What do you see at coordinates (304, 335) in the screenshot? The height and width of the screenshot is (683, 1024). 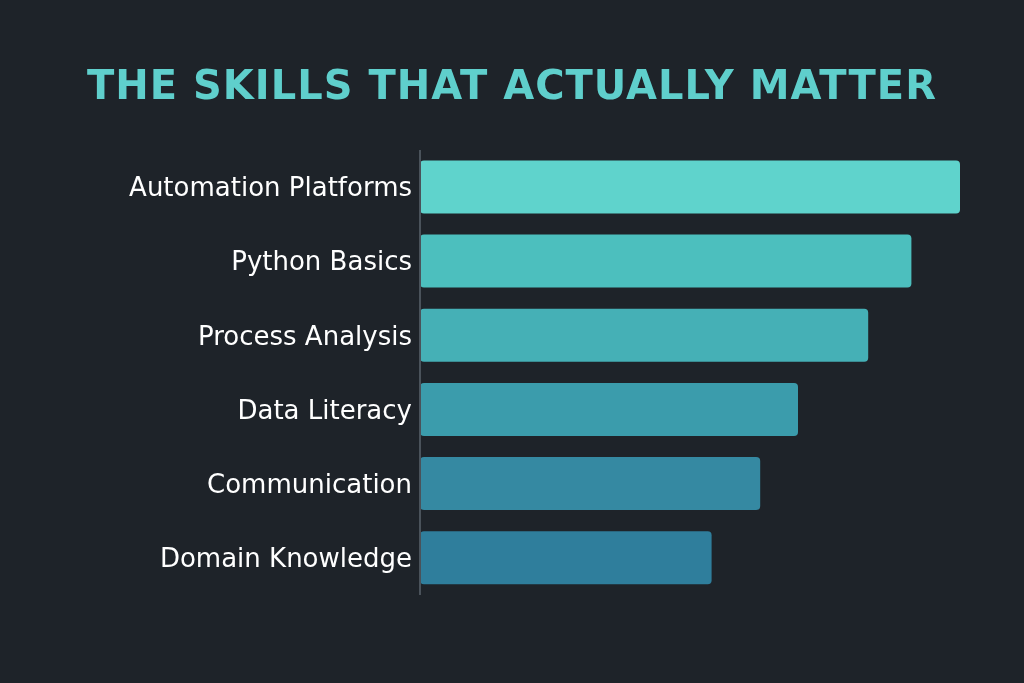 I see `y-tick-label: Process Analysis` at bounding box center [304, 335].